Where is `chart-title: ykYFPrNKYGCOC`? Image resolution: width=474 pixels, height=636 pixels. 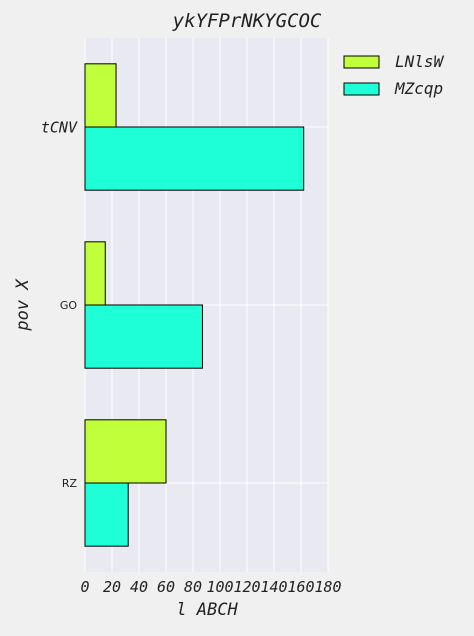
chart-title: ykYFPrNKYGCOC is located at coordinates (247, 21).